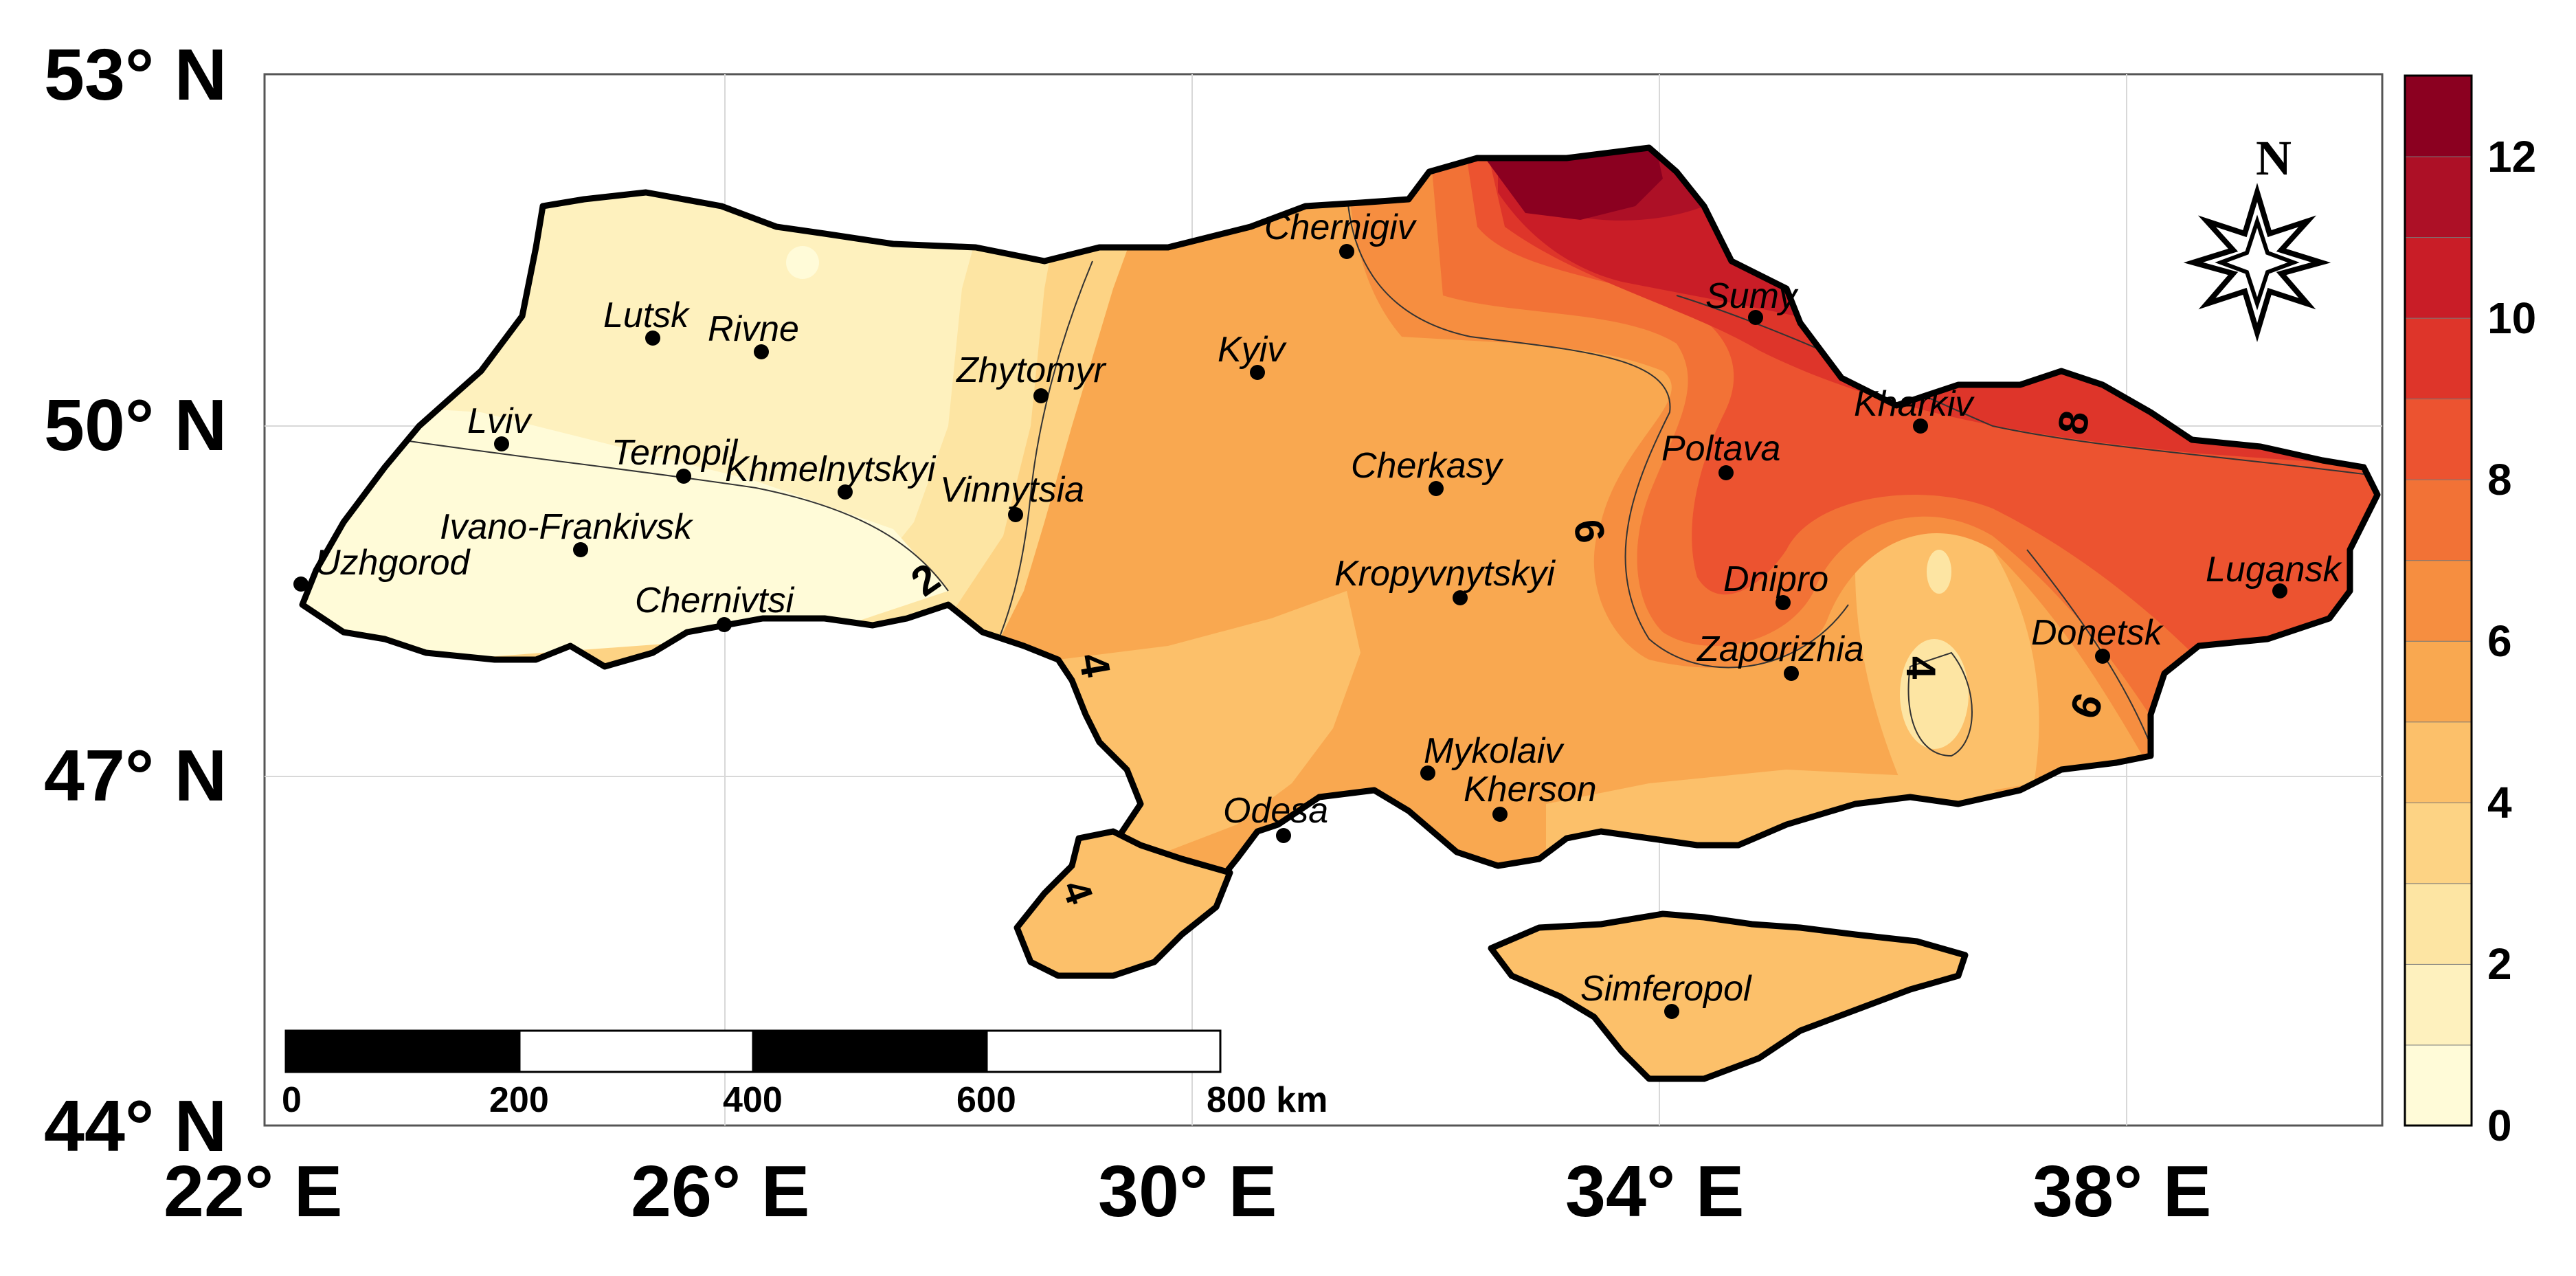 Image resolution: width=2576 pixels, height=1276 pixels. I want to click on city-label-khmelnytskyi: Khmelnytskyi, so click(831, 469).